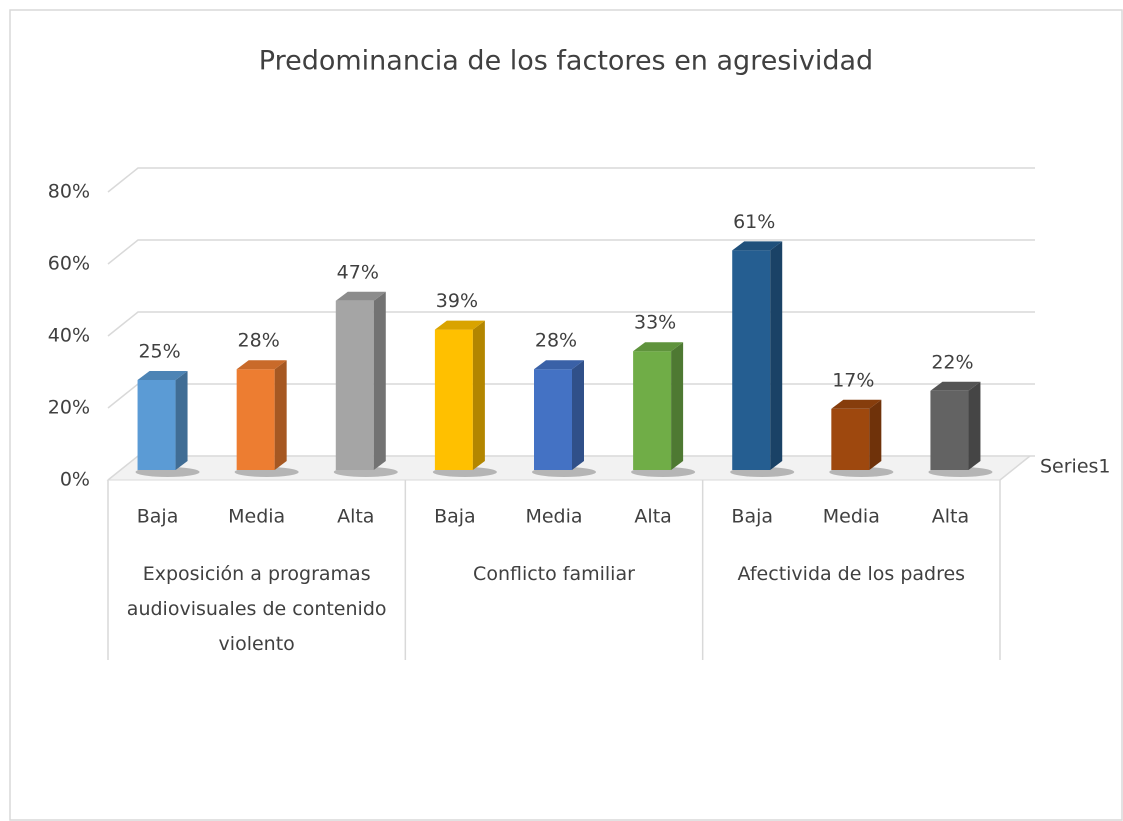 The image size is (1123, 821). Describe the element at coordinates (75, 480) in the screenshot. I see `y-tick-label: 0%` at that location.